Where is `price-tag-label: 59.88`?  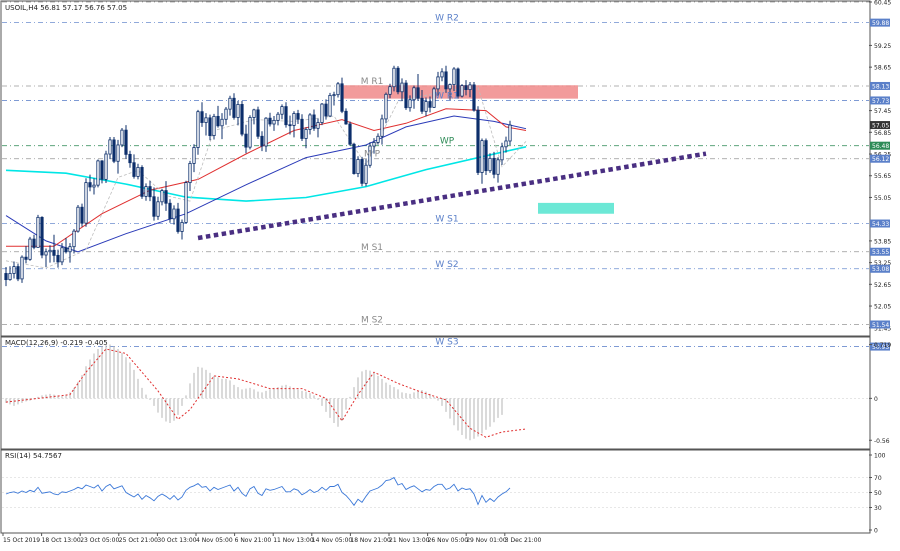 price-tag-label: 59.88 is located at coordinates (880, 23).